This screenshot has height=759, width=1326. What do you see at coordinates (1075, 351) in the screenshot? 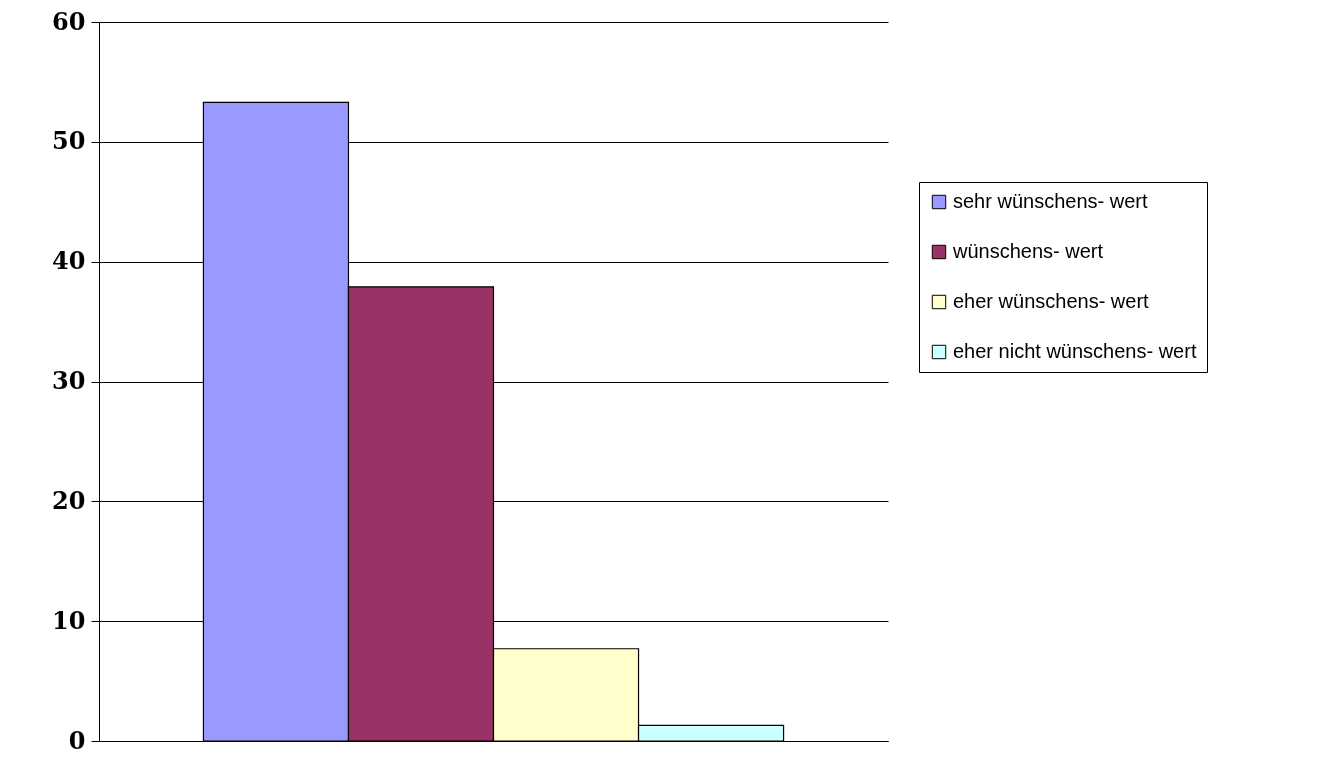
I see `legend-label: eher nicht wünschens- wert` at bounding box center [1075, 351].